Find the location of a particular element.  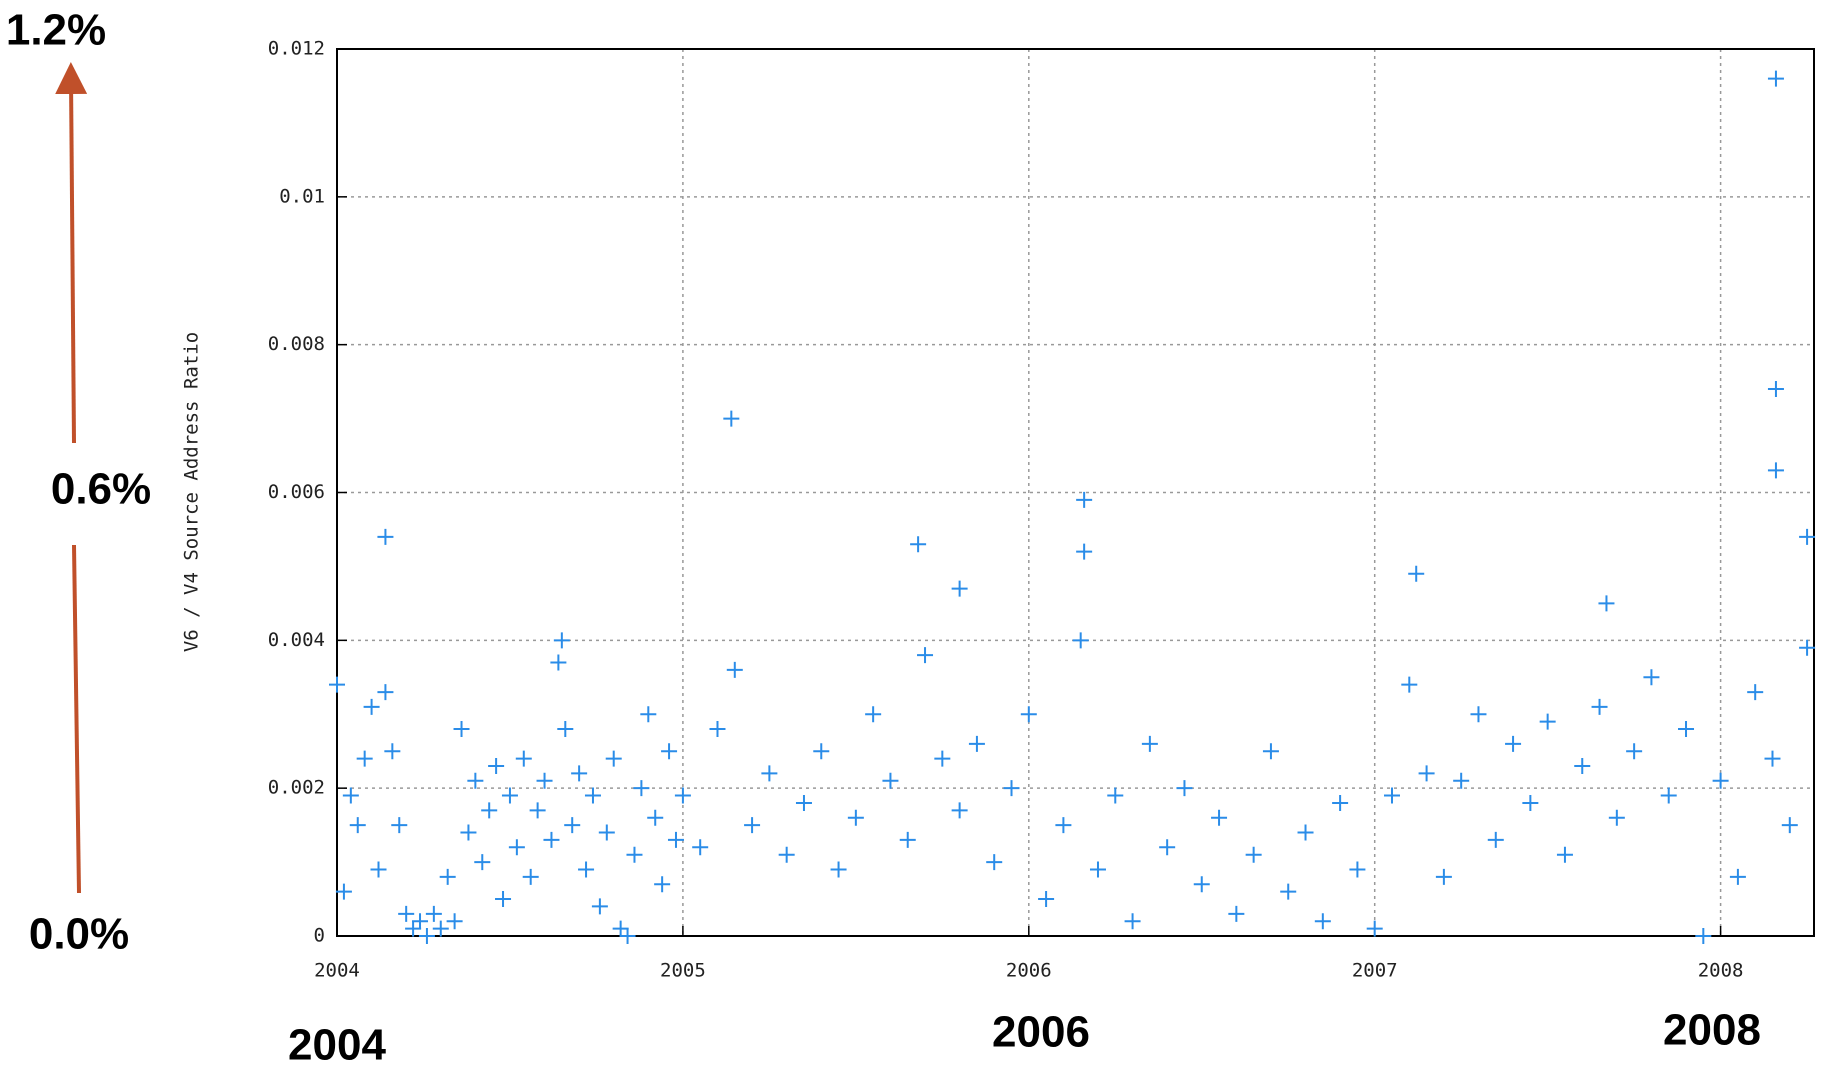

y-tick-label: 0 is located at coordinates (319, 936).